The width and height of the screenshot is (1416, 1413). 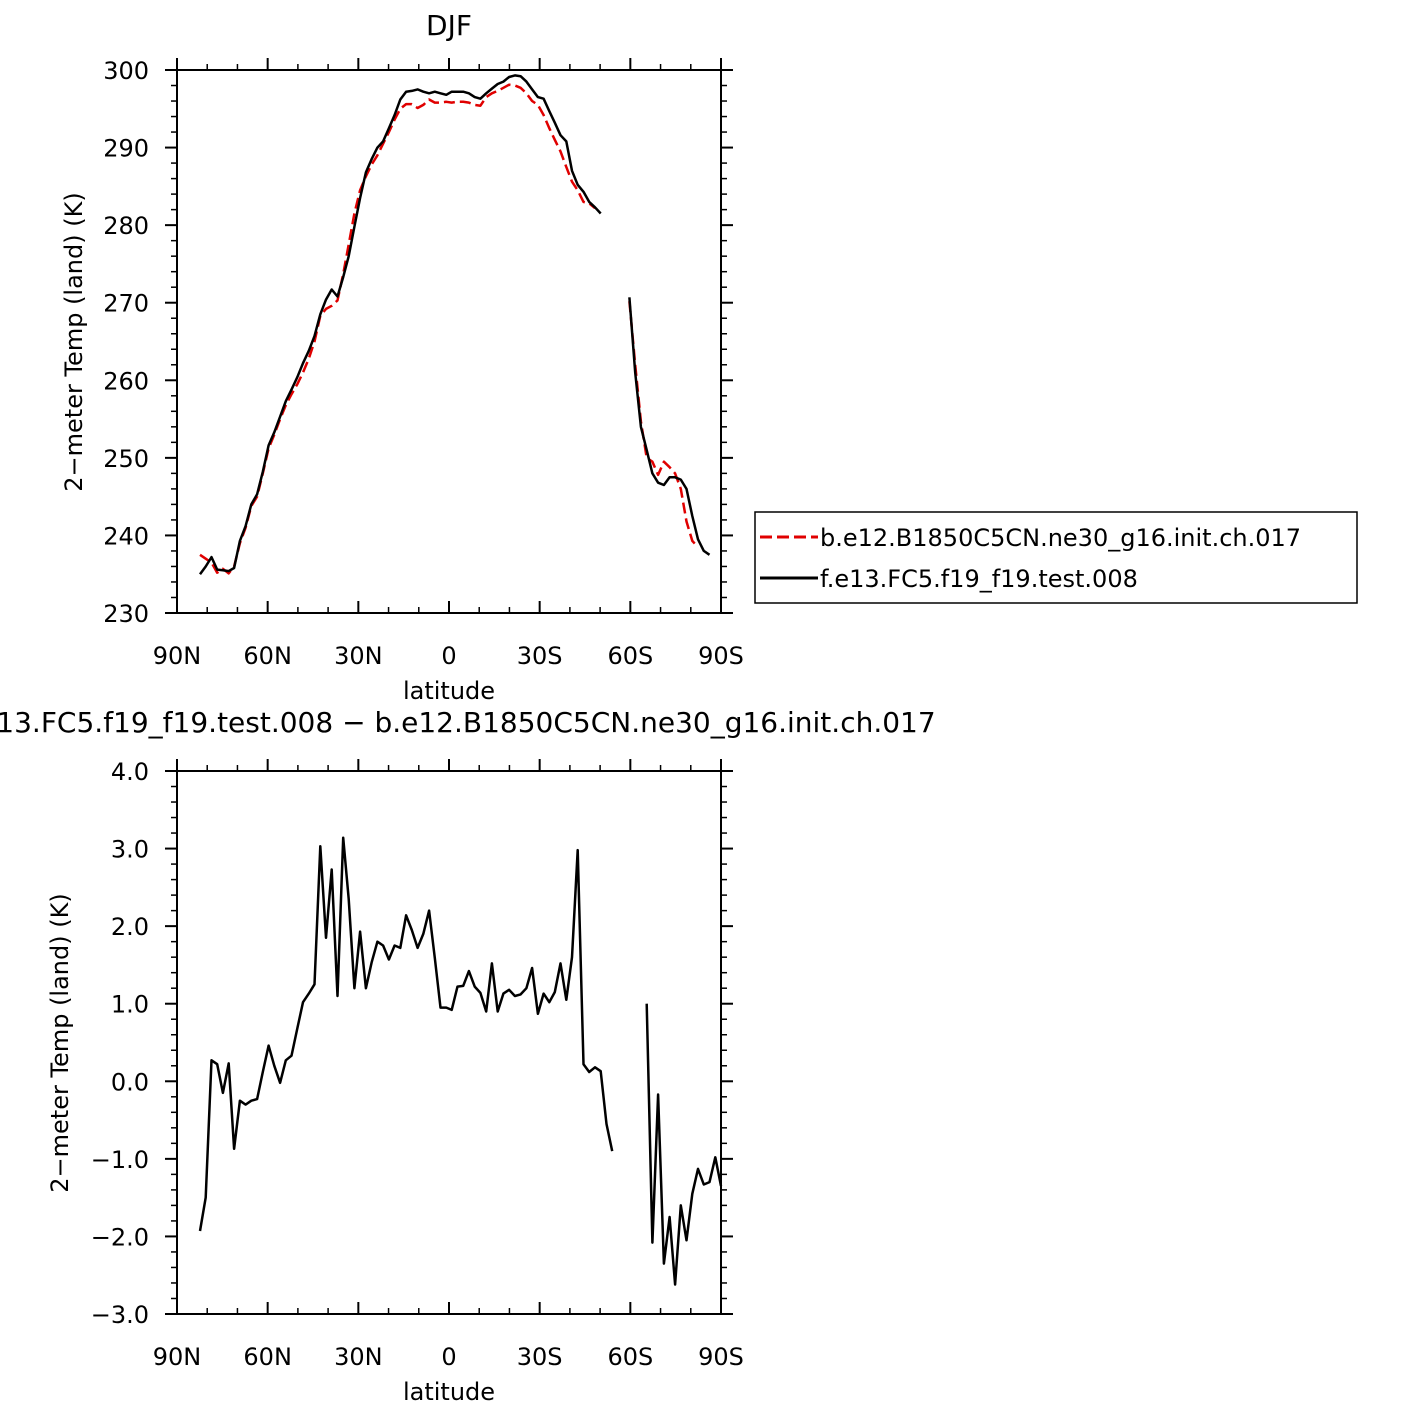 I want to click on legend-box, so click(x=1056, y=557).